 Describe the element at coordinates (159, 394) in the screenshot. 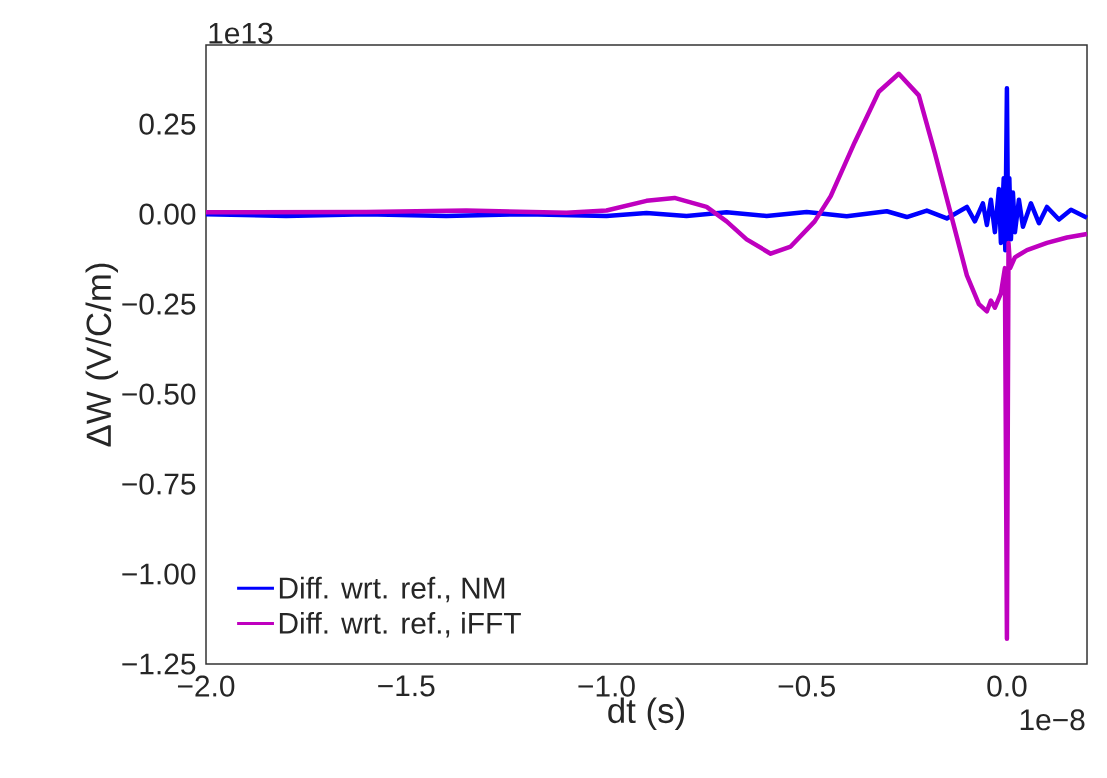

I see `y-tick-label: −0.50` at that location.